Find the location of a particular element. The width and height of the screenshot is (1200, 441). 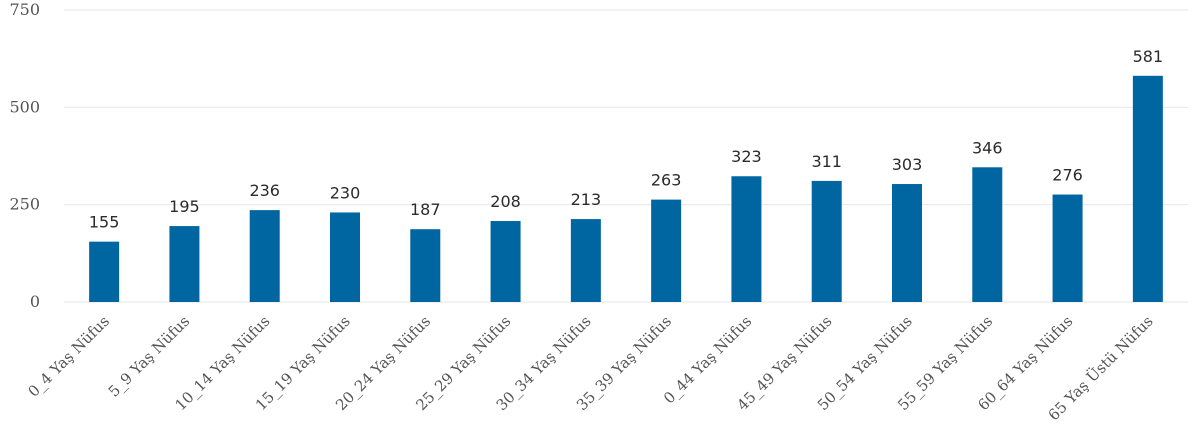

data-label: 323 is located at coordinates (746, 156).